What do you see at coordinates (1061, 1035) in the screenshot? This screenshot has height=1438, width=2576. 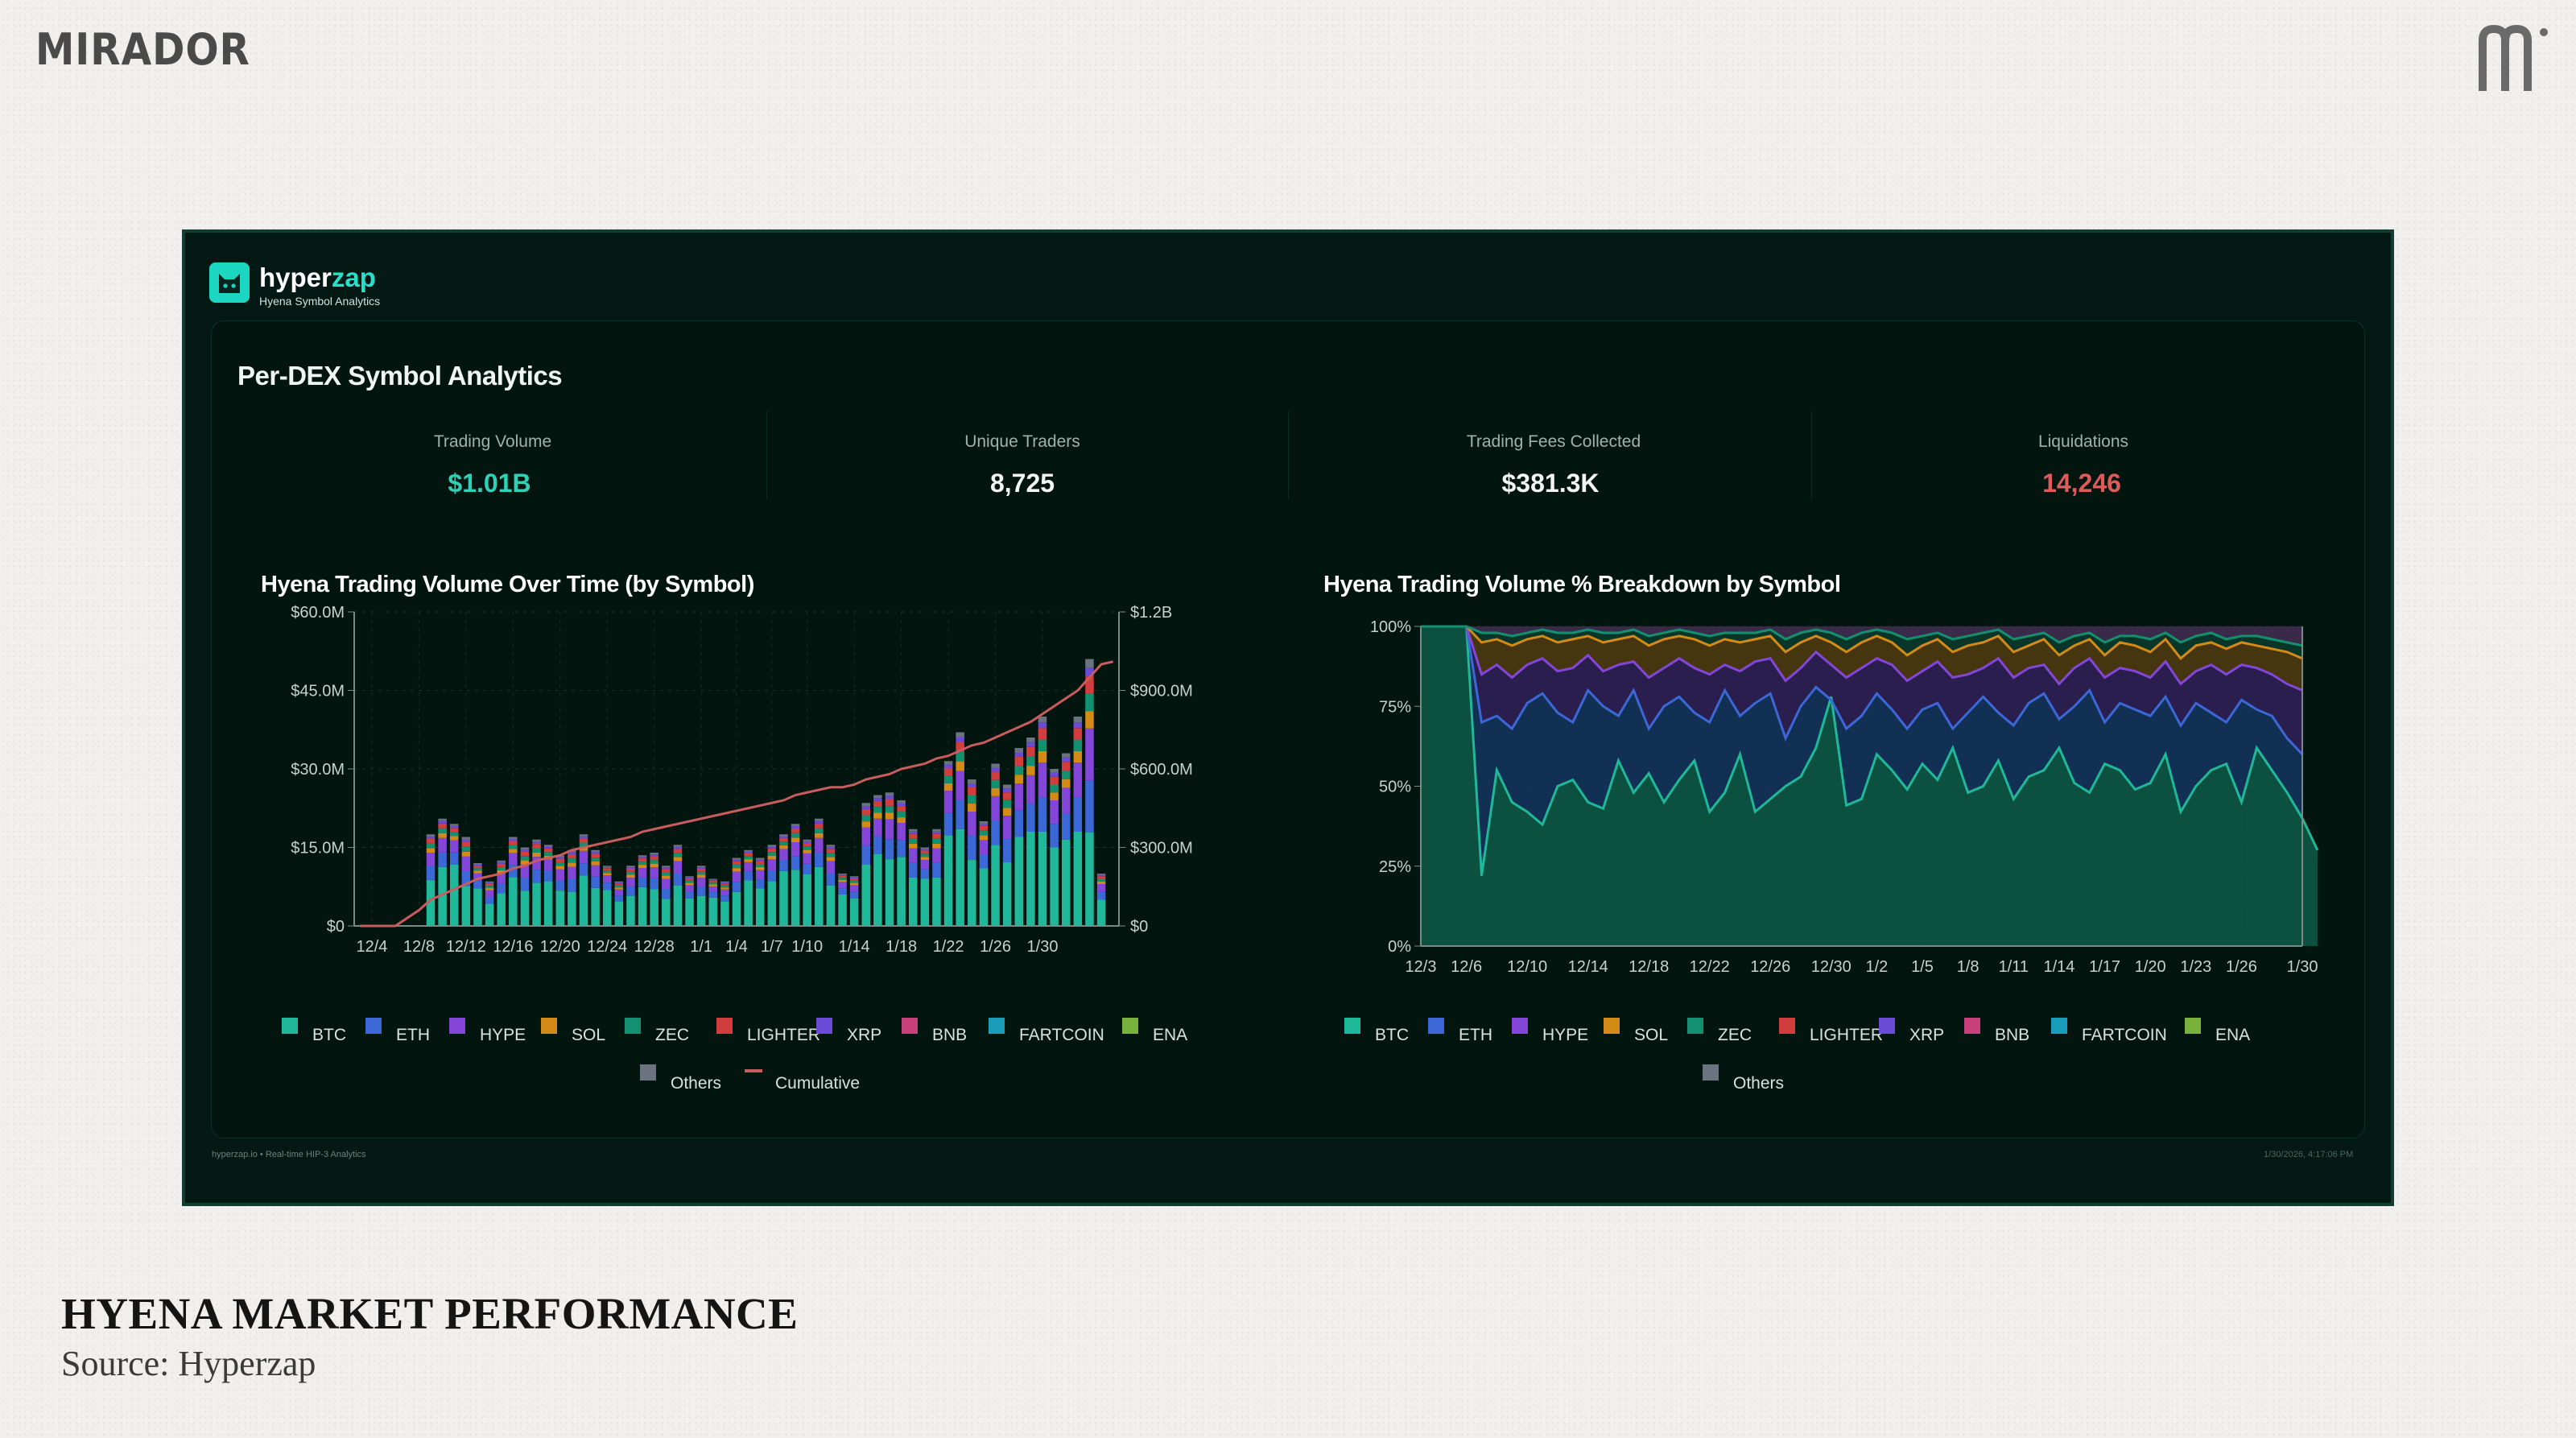 I see `legend-label-fartcoin: FARTCOIN` at bounding box center [1061, 1035].